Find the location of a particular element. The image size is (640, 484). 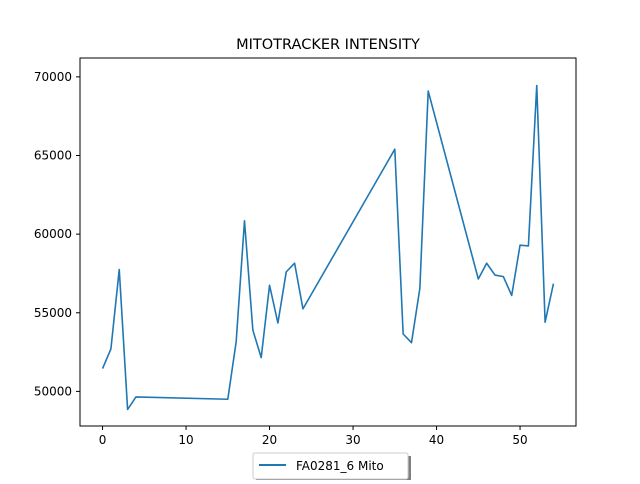

x-tick-label: 0 is located at coordinates (103, 440).